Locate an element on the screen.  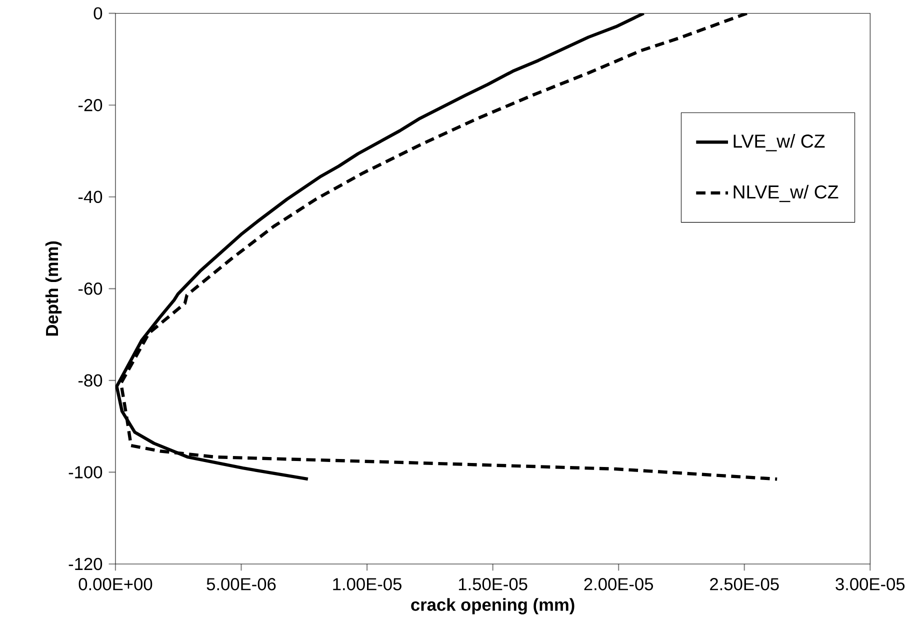
x-tick-label: 2.00E-05 is located at coordinates (619, 584).